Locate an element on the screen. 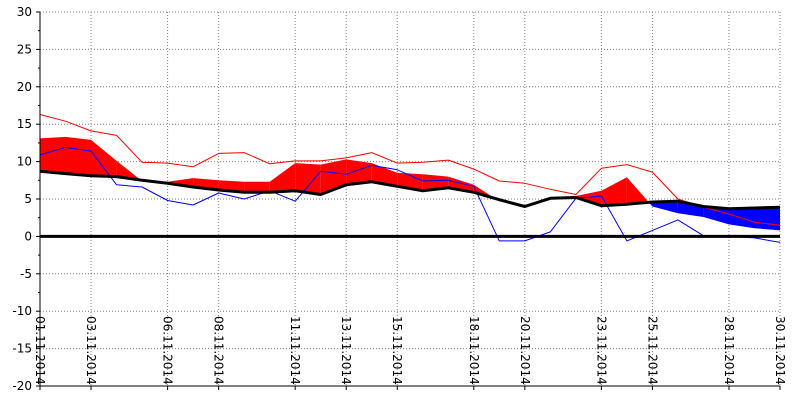  series-line-base is located at coordinates (410, 190).